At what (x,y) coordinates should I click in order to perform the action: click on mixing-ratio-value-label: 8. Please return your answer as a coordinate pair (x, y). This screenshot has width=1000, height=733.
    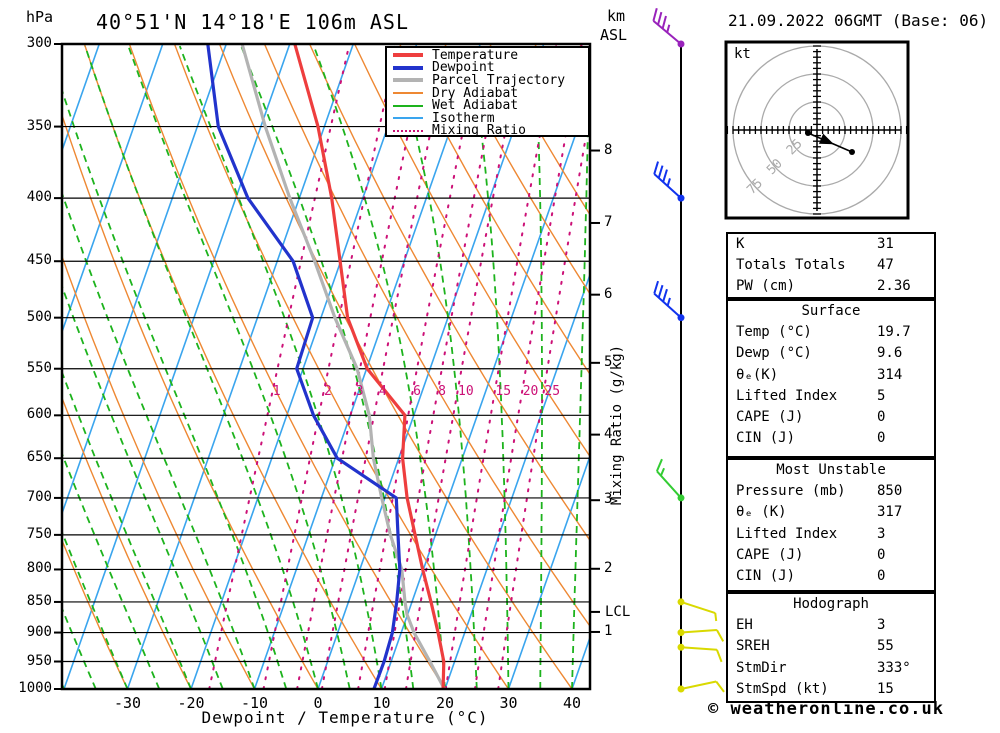
    Looking at the image, I should click on (442, 391).